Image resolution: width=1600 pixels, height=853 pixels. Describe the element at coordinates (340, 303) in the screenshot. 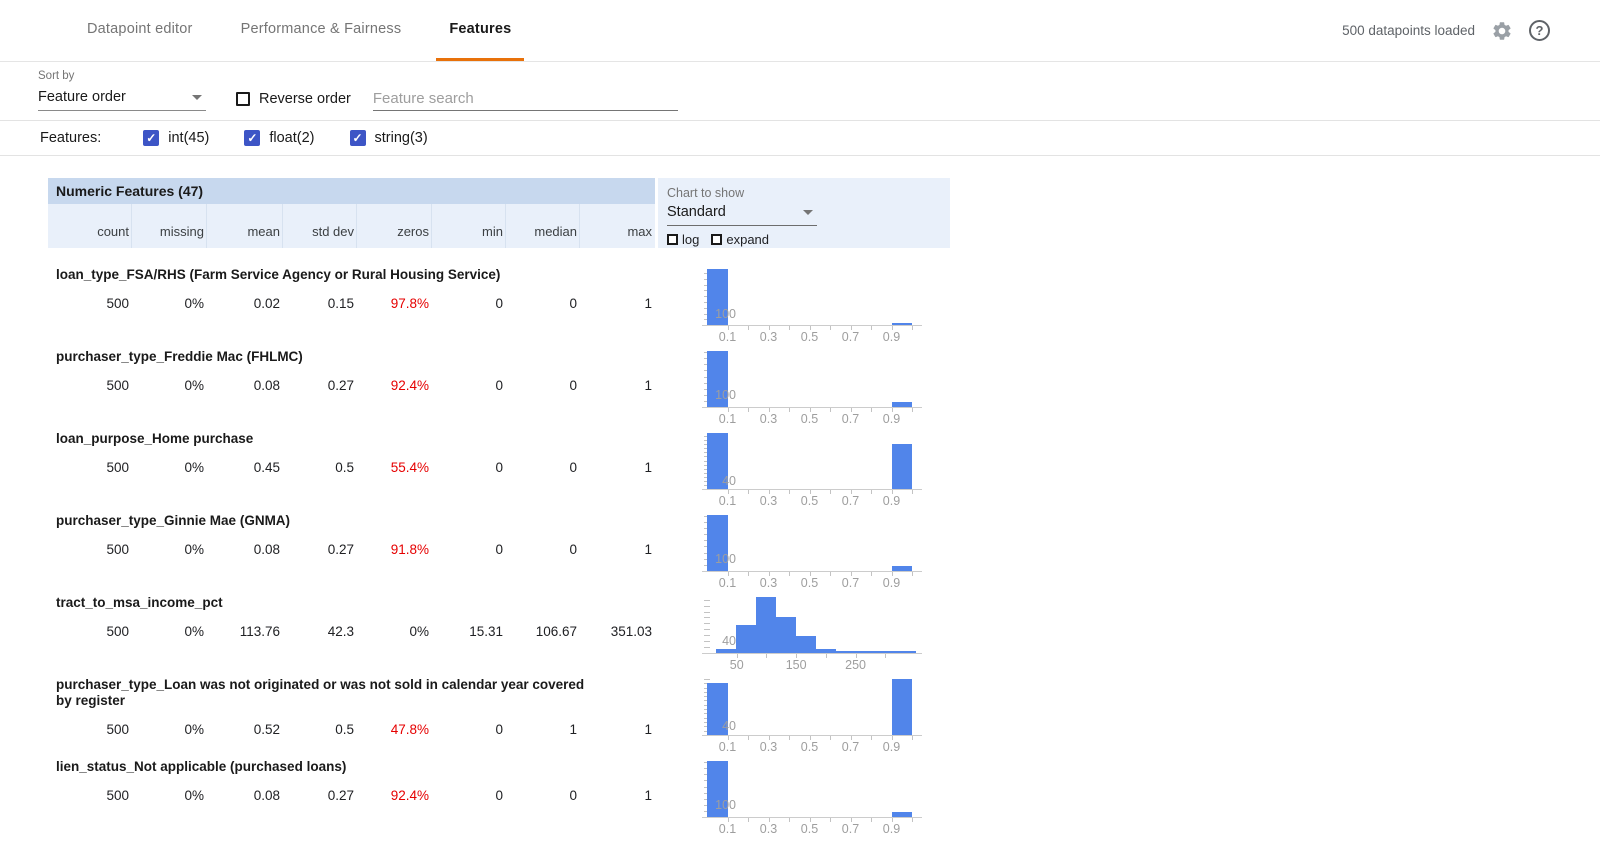

I see `stat-value-std-dev: 0.15` at that location.